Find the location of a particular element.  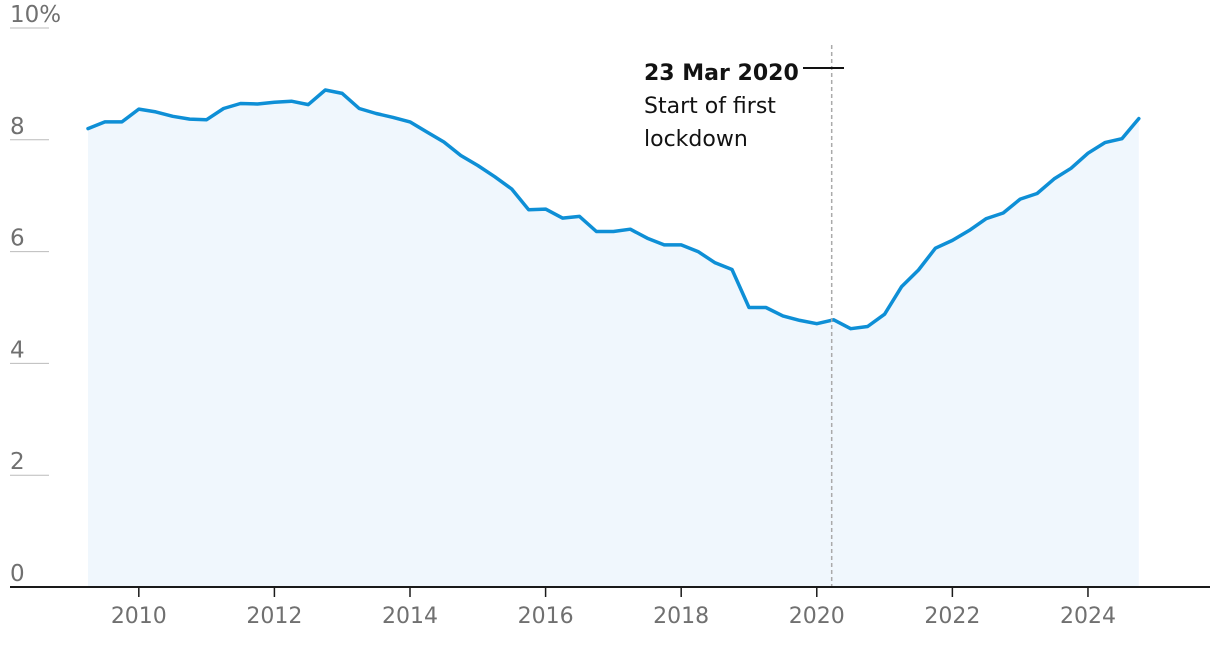

x-tick-label: 2016 is located at coordinates (546, 616).